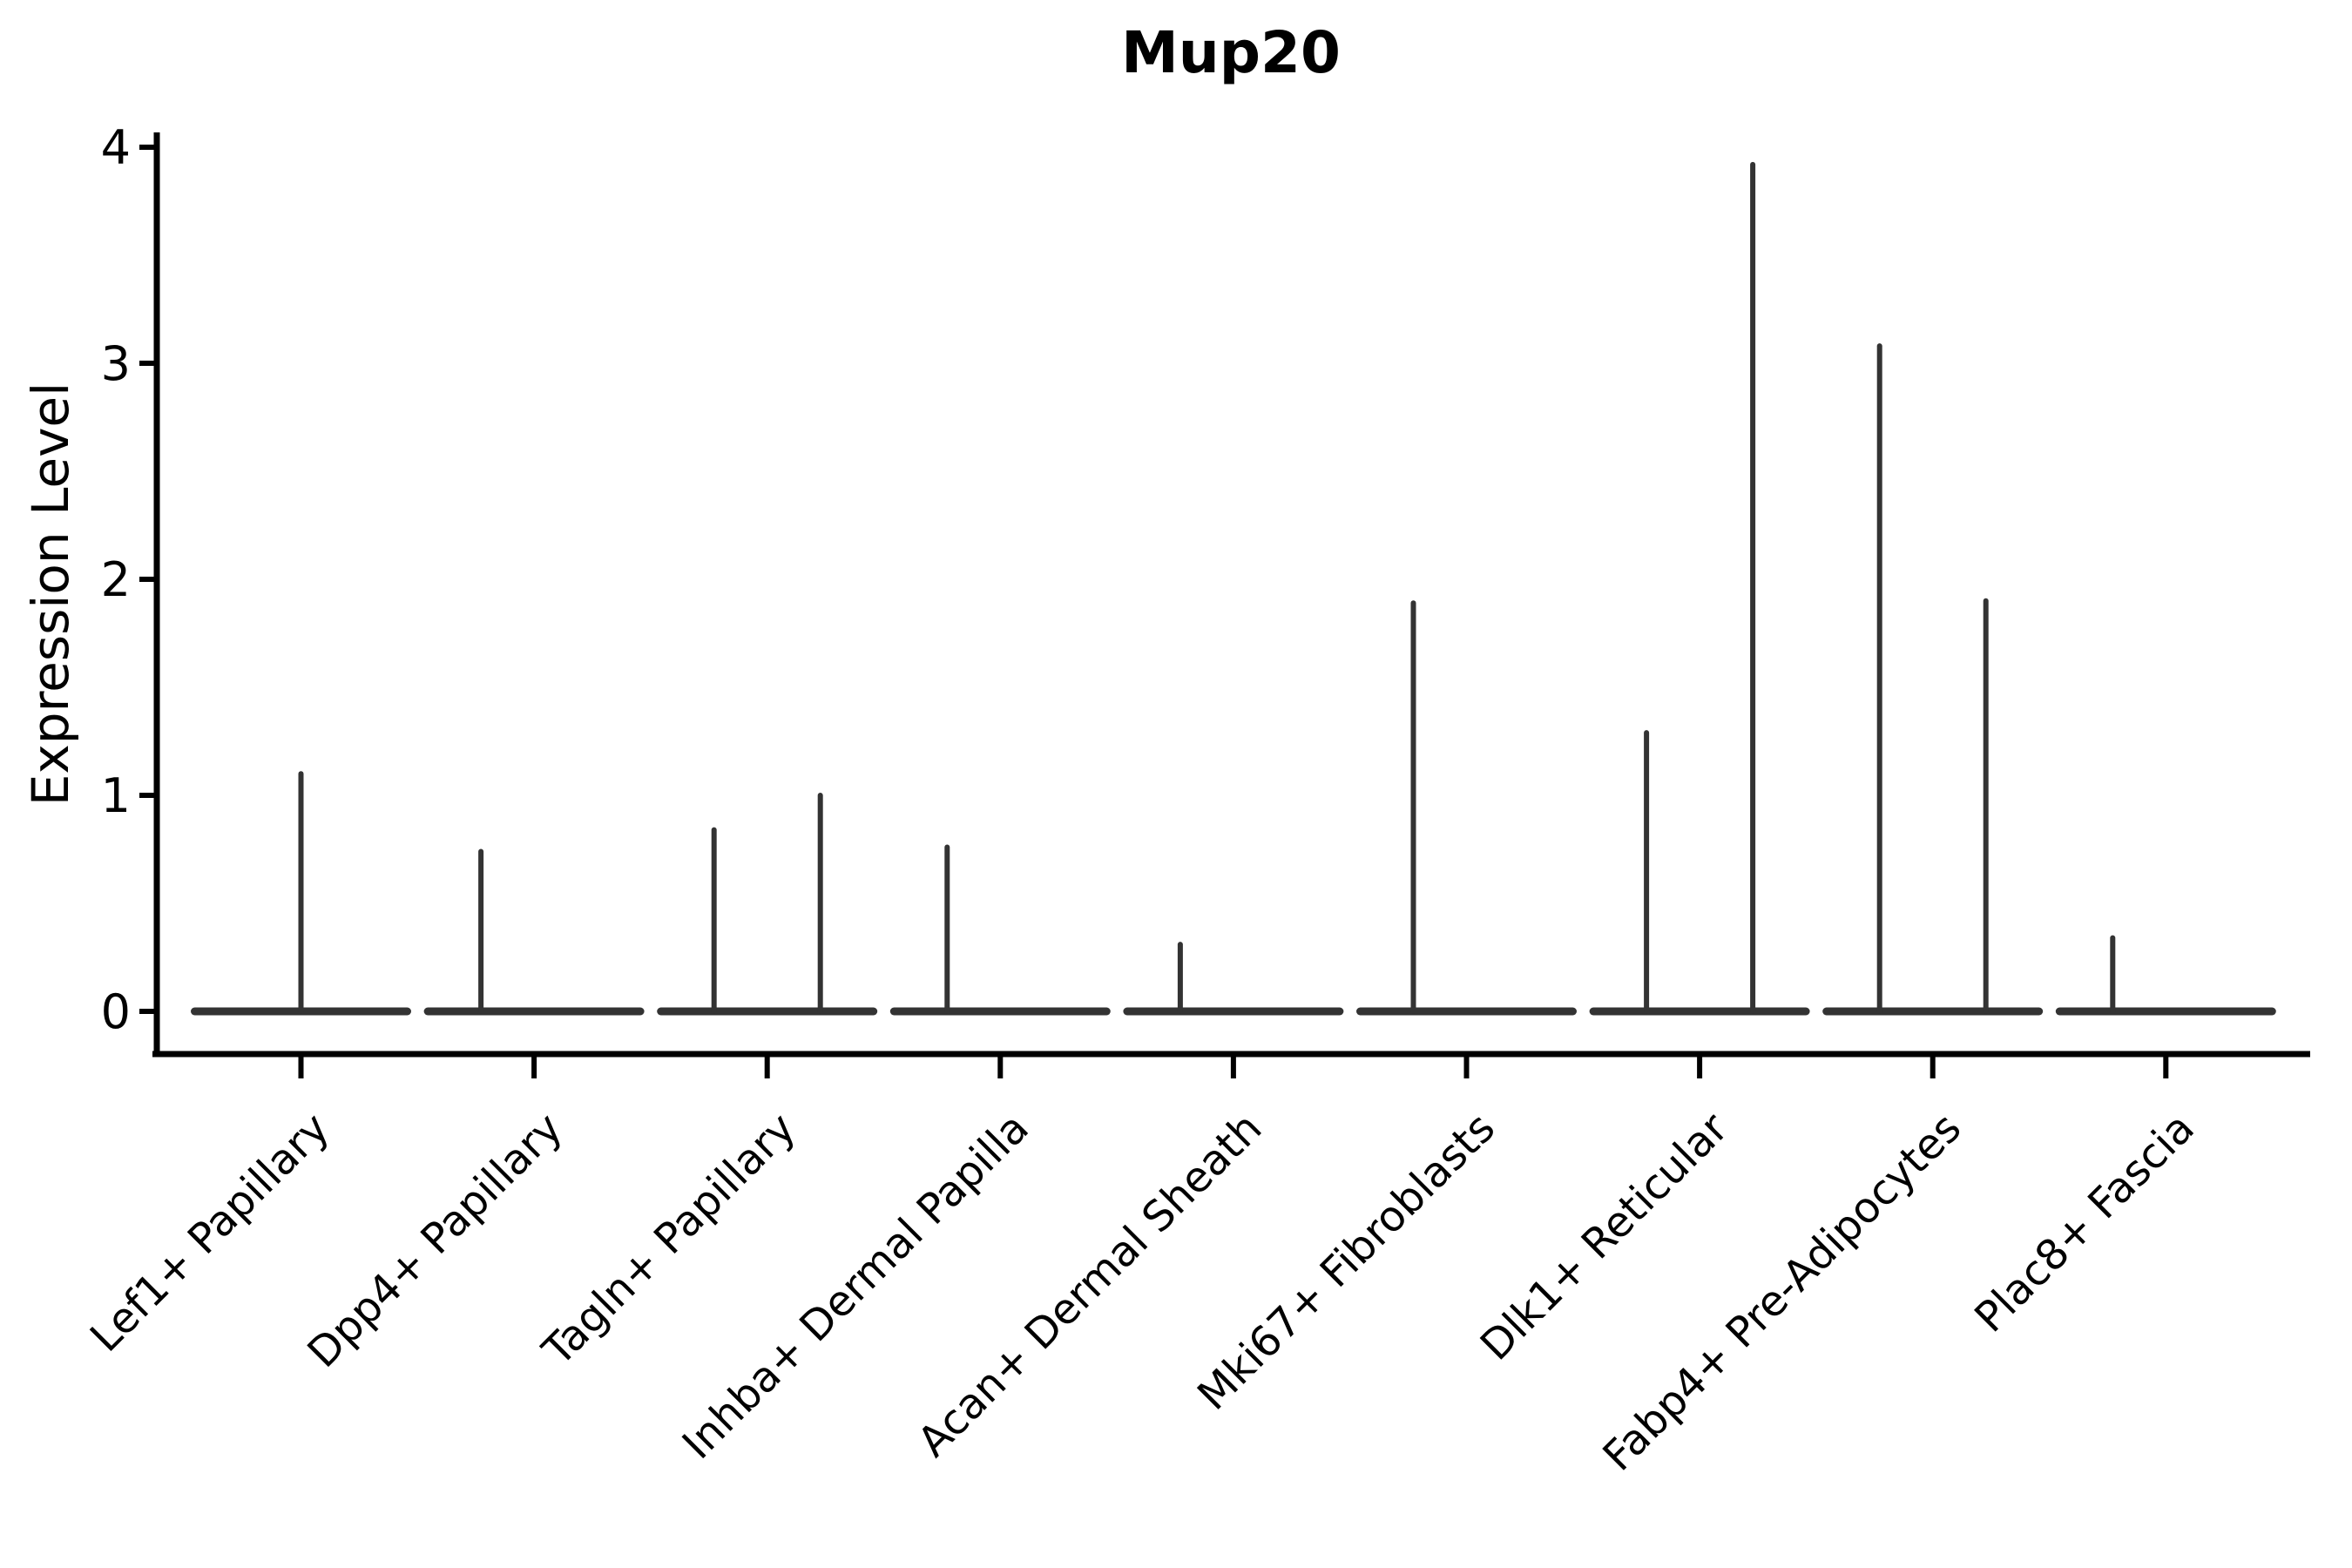 The width and height of the screenshot is (2352, 1568). What do you see at coordinates (435, 1241) in the screenshot?
I see `x-tick-label: Dpp4+ Papillary` at bounding box center [435, 1241].